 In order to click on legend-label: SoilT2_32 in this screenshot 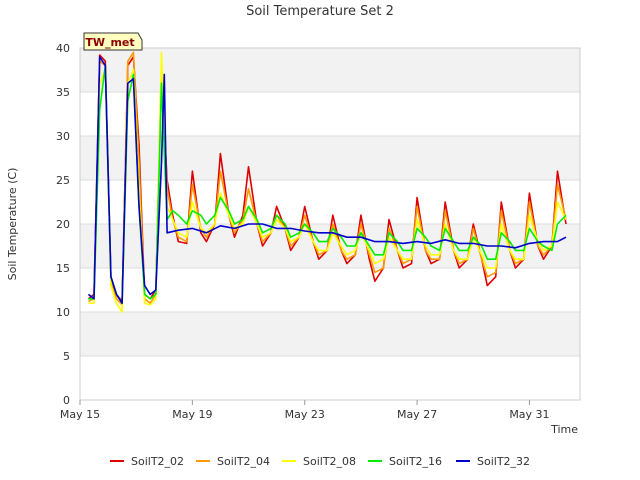, I will do `click(503, 461)`.